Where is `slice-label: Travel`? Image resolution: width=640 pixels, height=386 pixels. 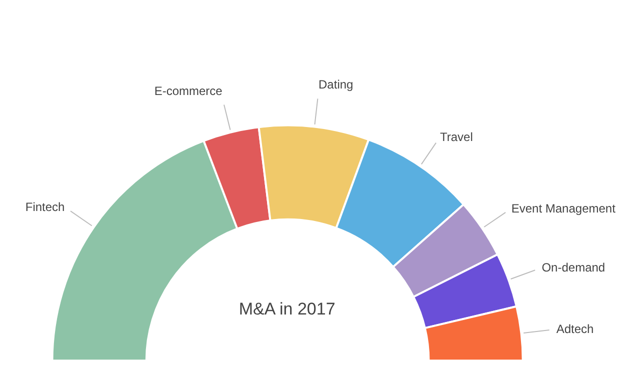
slice-label: Travel is located at coordinates (456, 137).